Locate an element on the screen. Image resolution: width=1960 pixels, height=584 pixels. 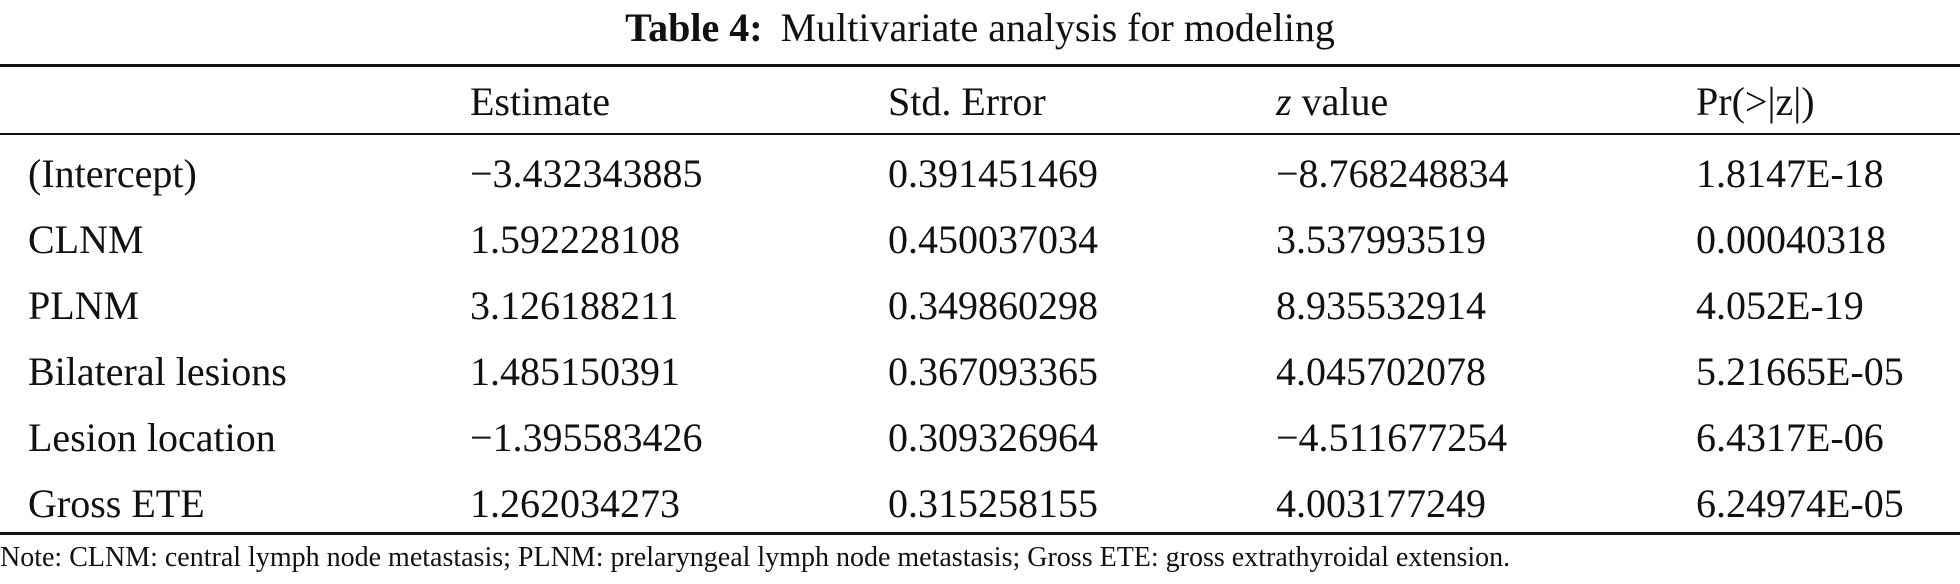
cell-pr: 5.21665E-05 is located at coordinates (1800, 371).